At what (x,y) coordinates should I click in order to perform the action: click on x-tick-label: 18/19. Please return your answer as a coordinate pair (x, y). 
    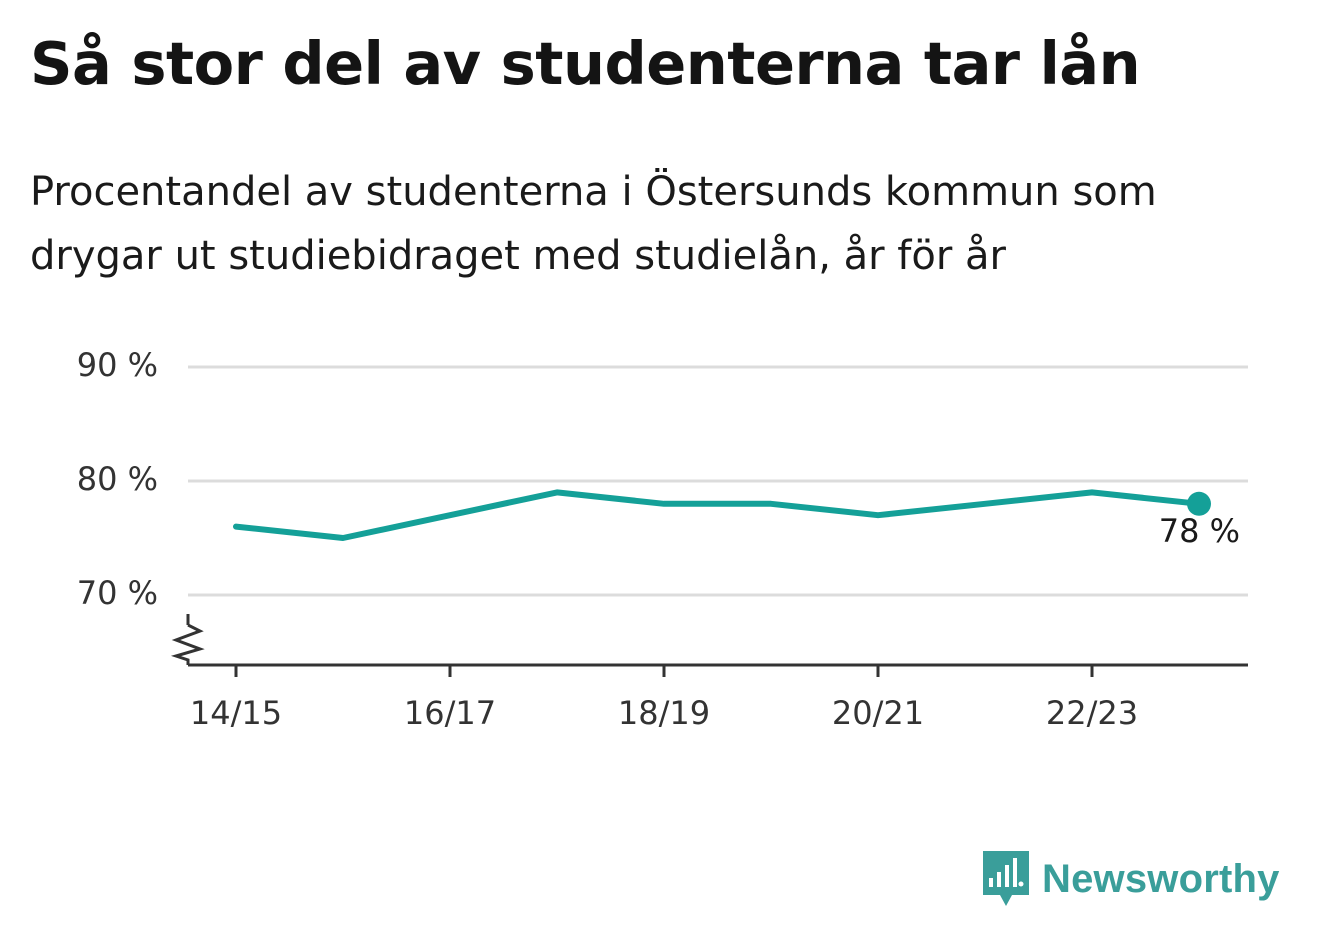
    Looking at the image, I should click on (664, 713).